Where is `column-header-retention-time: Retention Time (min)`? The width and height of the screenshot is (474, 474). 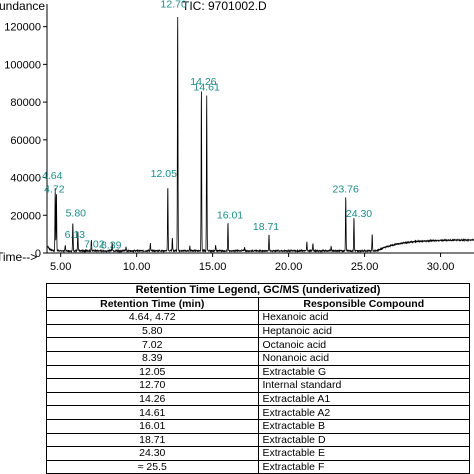 column-header-retention-time: Retention Time (min) is located at coordinates (152, 304).